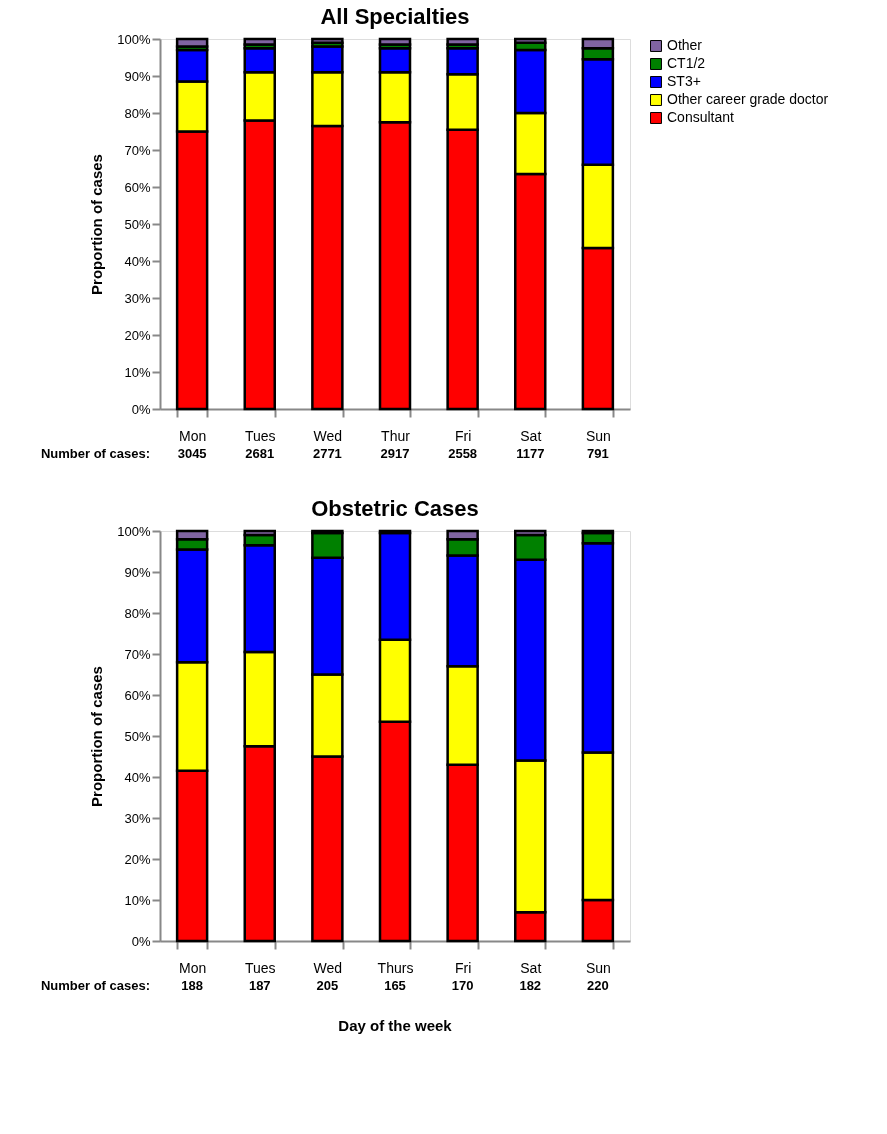 Image resolution: width=887 pixels, height=1134 pixels. Describe the element at coordinates (395, 16) in the screenshot. I see `chart-title: All Specialties` at that location.